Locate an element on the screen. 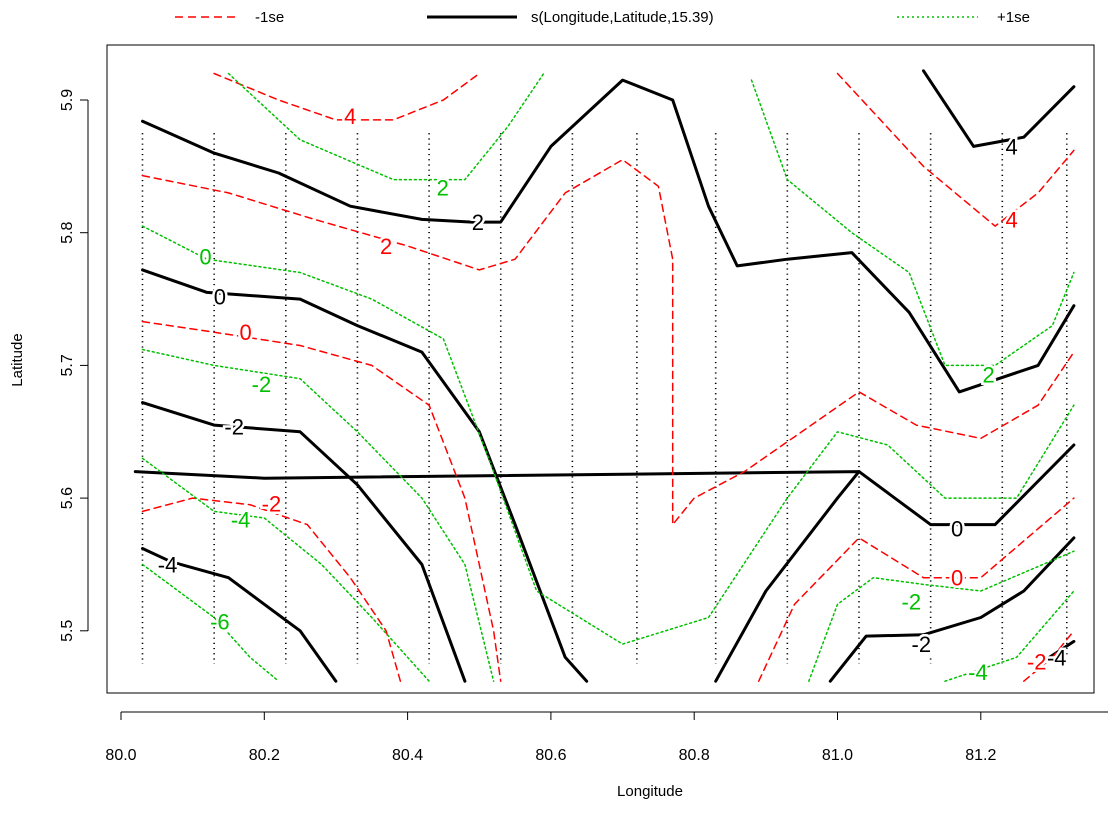  y-tick-label: 5.9 is located at coordinates (67, 100).